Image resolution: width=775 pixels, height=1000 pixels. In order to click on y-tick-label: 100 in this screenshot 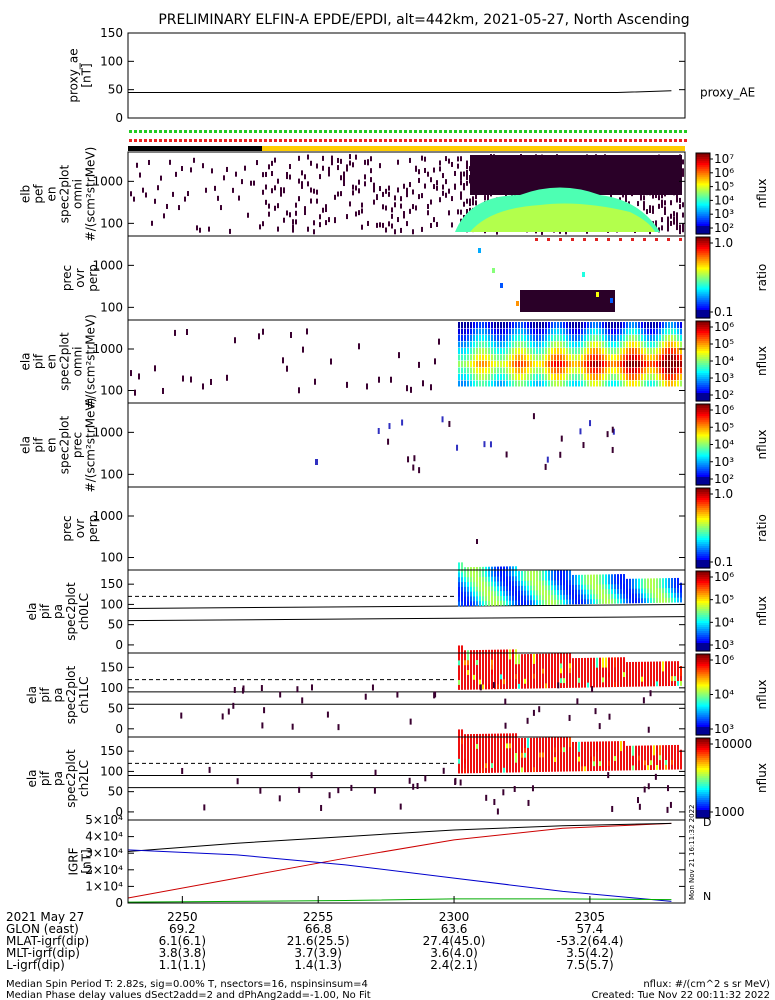, I will do `click(111, 771)`.